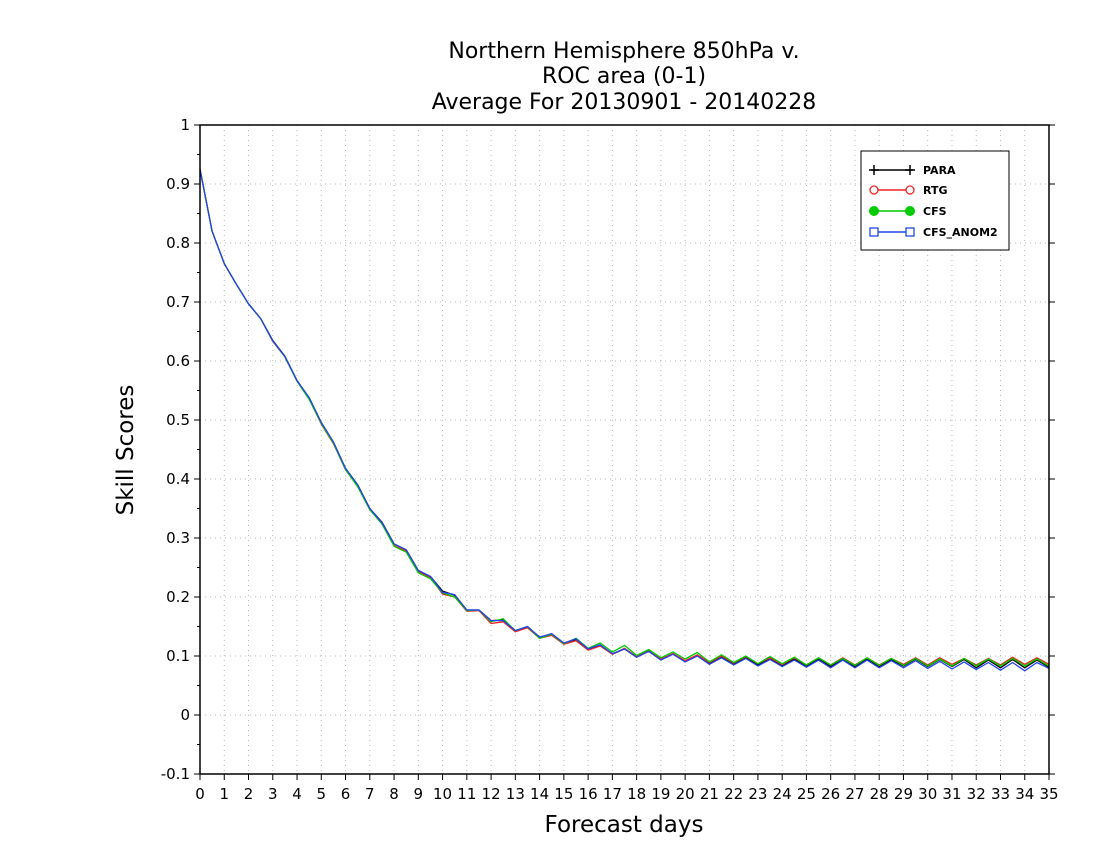  I want to click on y-tick-label: 0.2, so click(178, 597).